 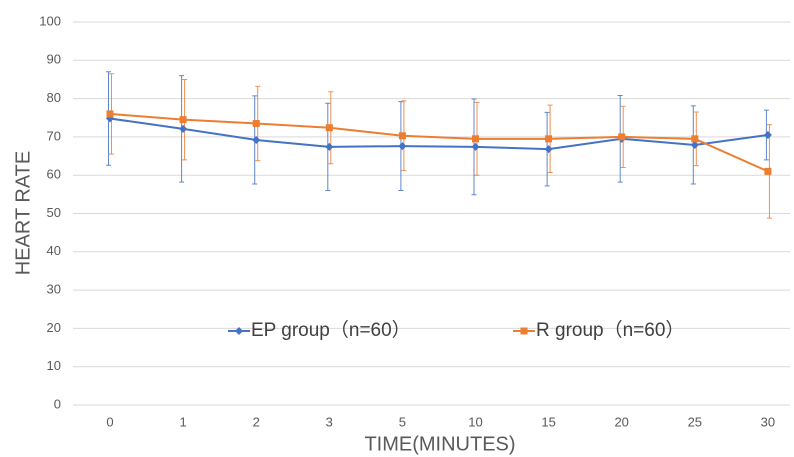 What do you see at coordinates (54, 97) in the screenshot?
I see `y-tick-label: 80` at bounding box center [54, 97].